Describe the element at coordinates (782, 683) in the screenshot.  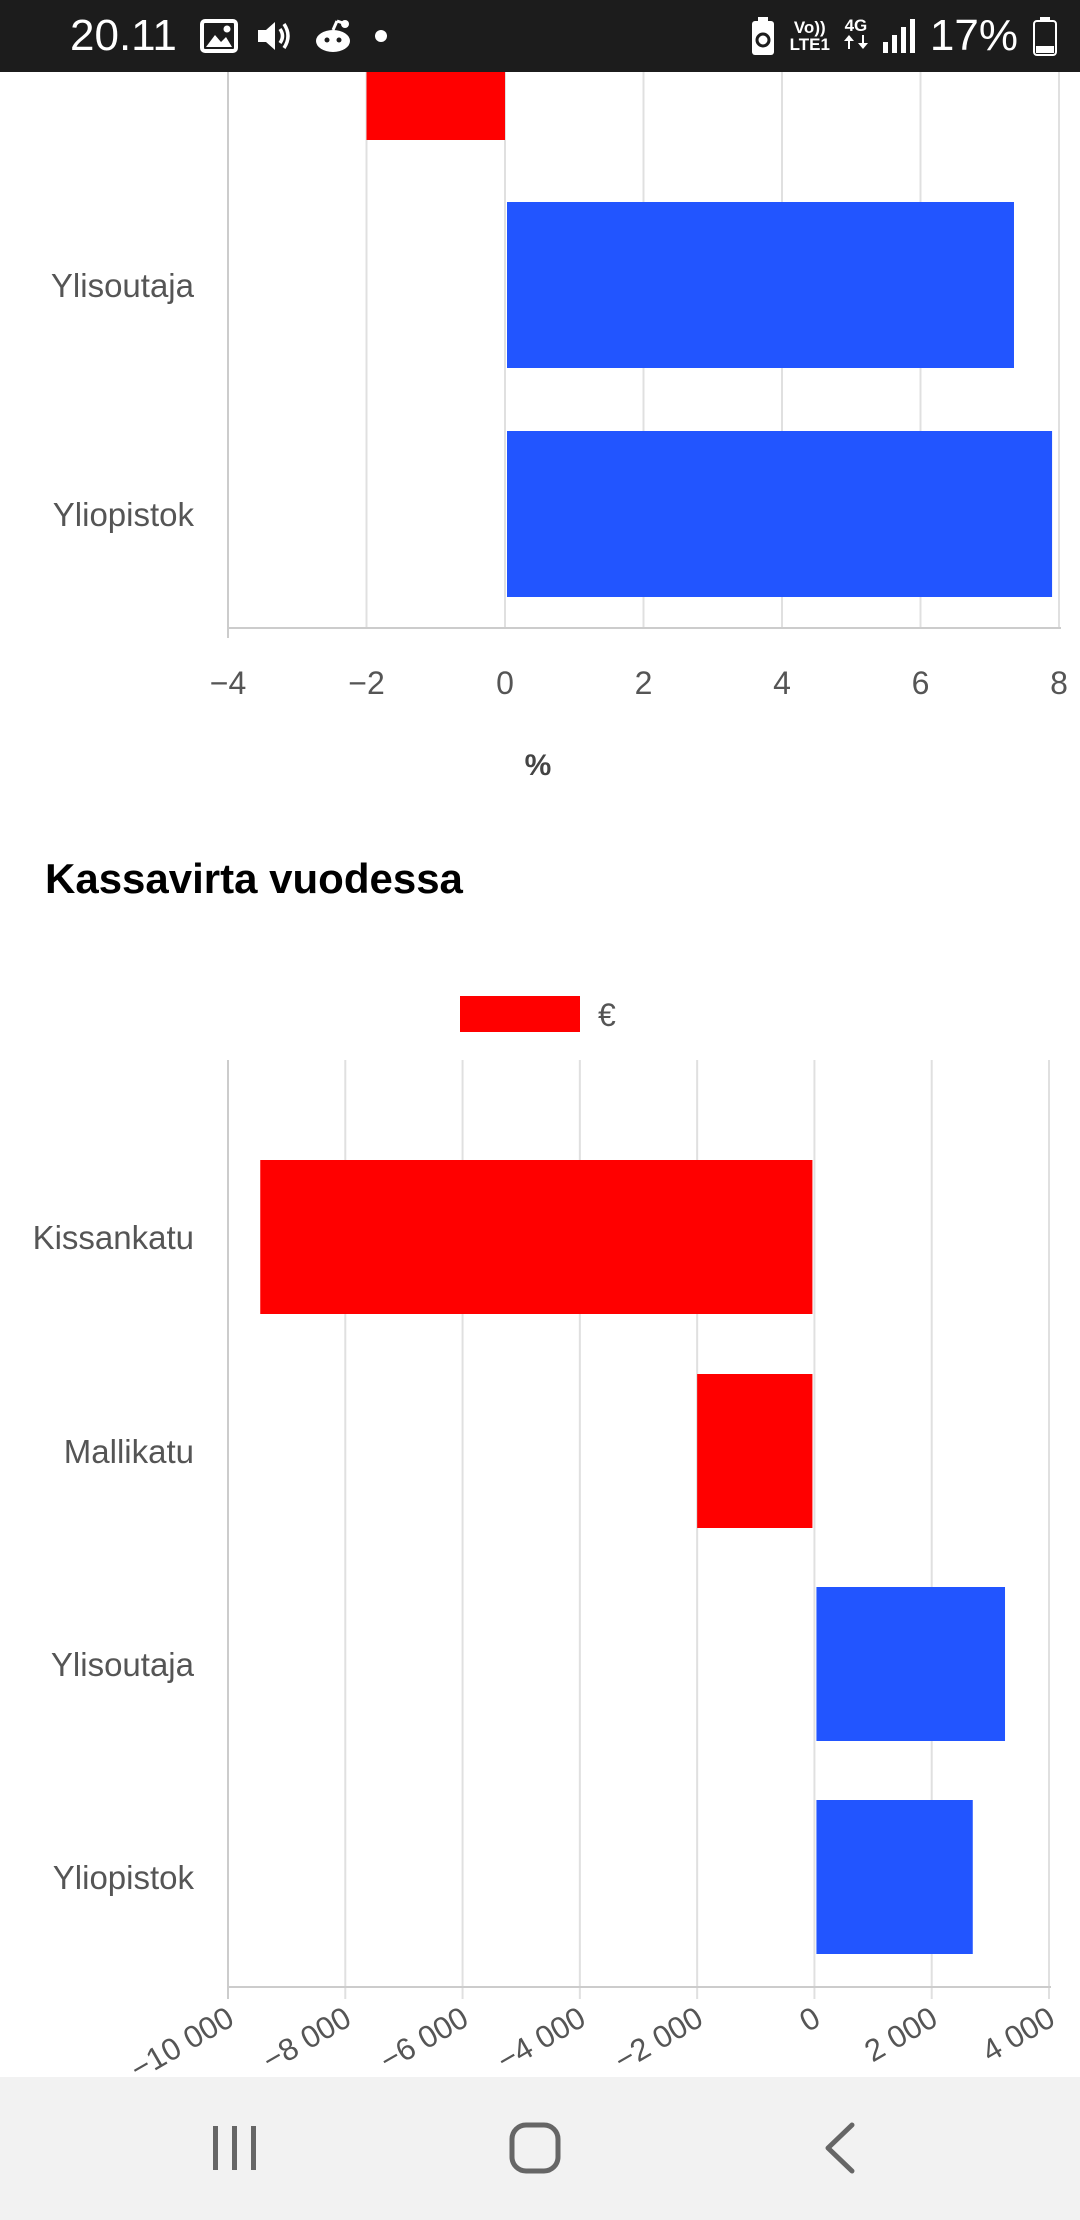
I see `x-tick-label: 4` at that location.